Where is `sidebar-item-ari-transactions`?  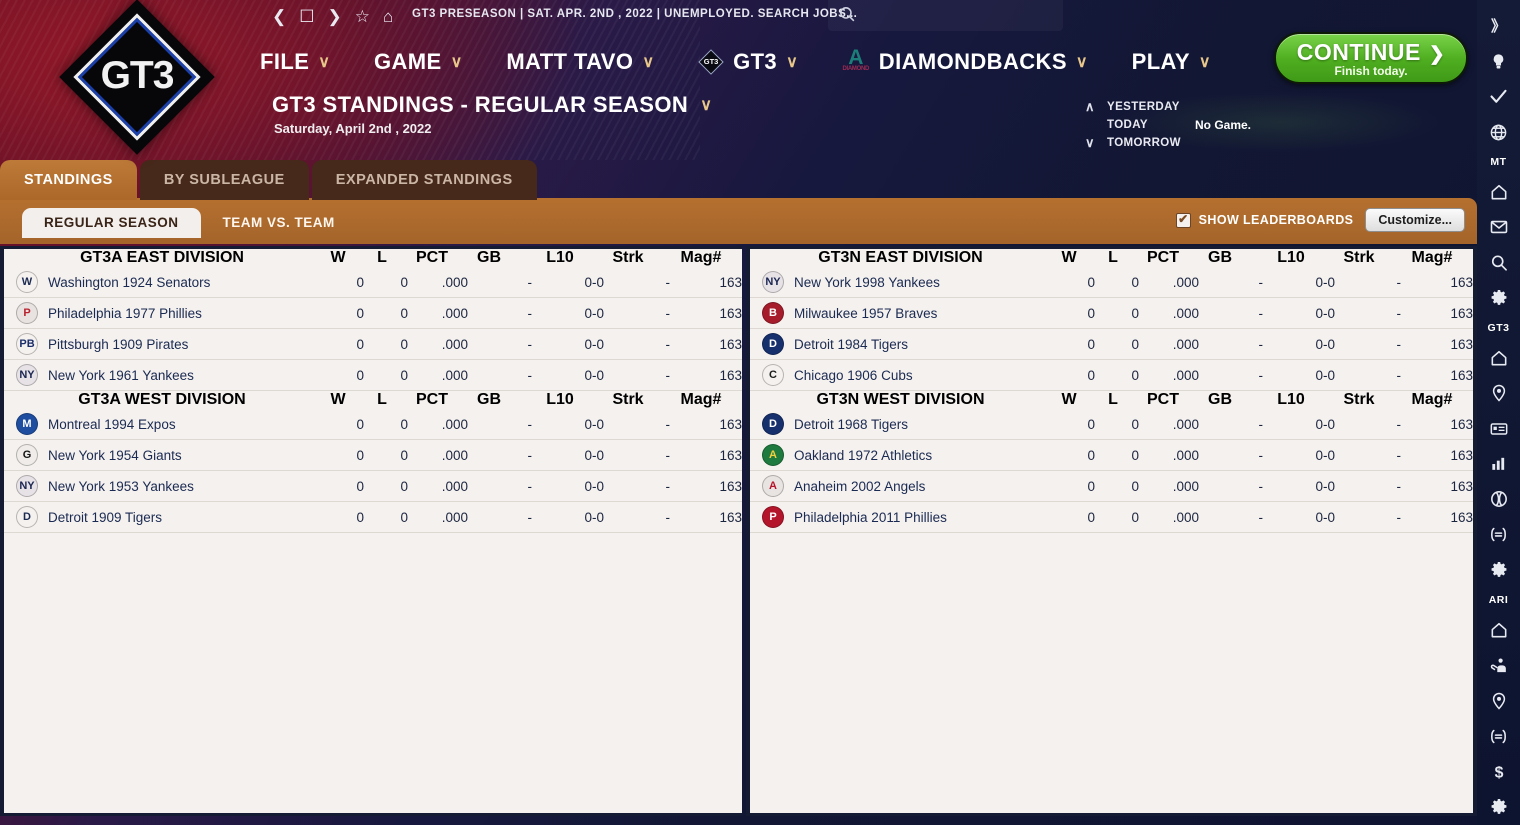
sidebar-item-ari-transactions is located at coordinates (1498, 736).